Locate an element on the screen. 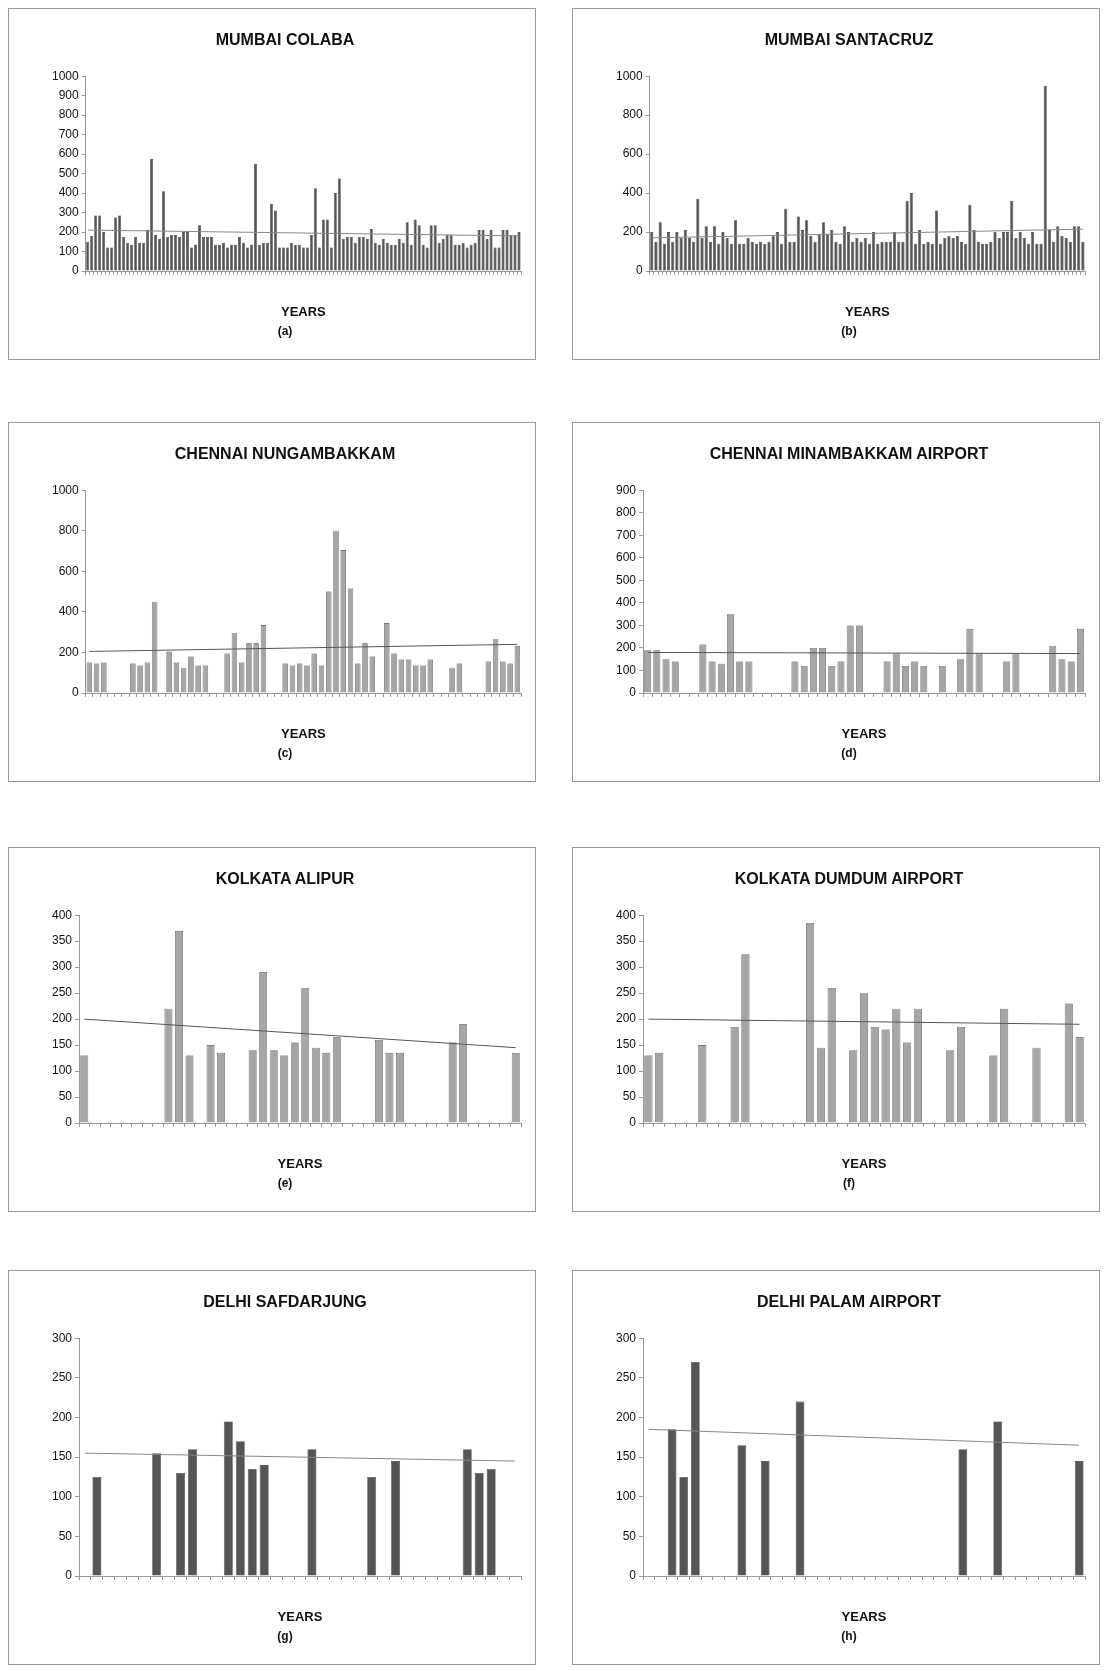  text: (e) is located at coordinates (285, 1183).